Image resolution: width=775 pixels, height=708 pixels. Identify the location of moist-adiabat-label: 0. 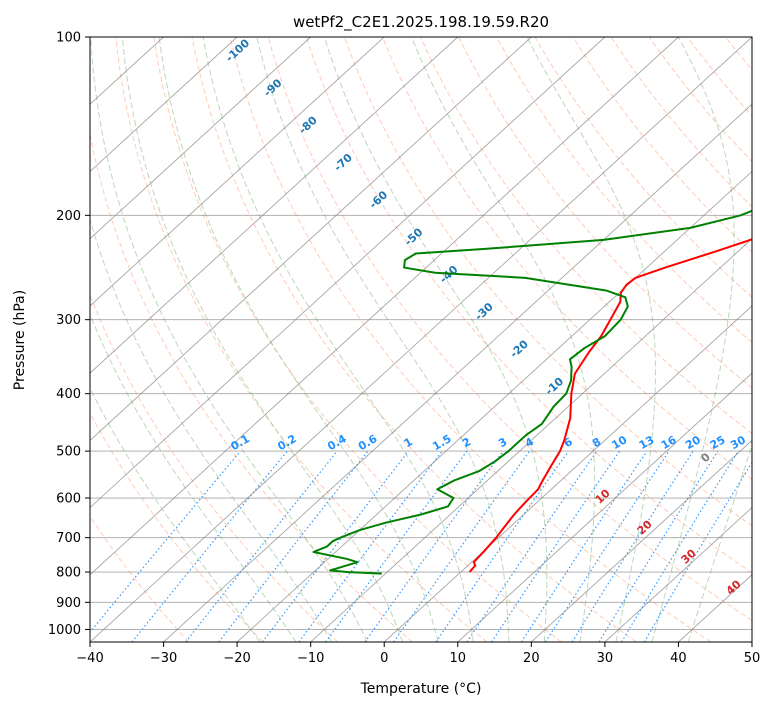
(706, 457).